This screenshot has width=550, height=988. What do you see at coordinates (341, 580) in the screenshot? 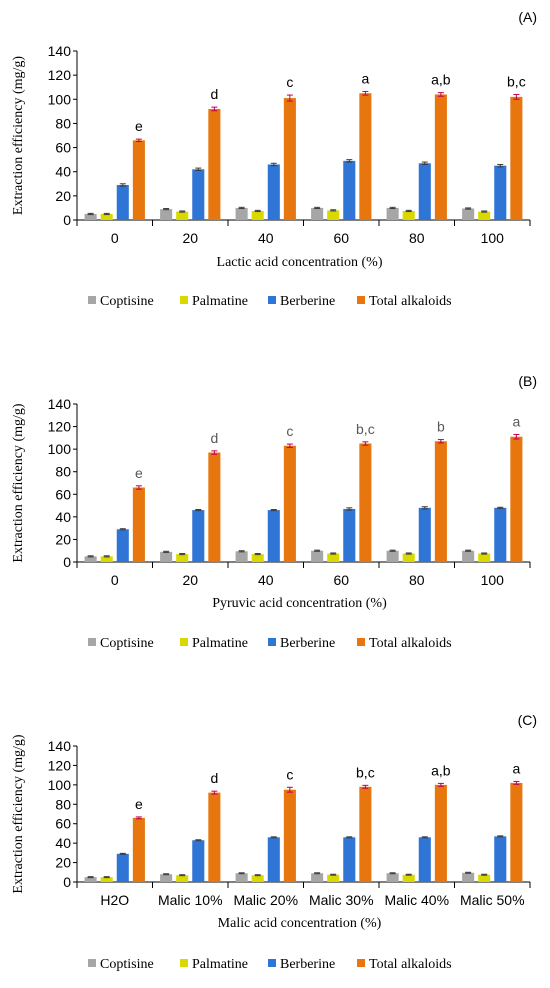
I see `x-tick-label: 60` at bounding box center [341, 580].